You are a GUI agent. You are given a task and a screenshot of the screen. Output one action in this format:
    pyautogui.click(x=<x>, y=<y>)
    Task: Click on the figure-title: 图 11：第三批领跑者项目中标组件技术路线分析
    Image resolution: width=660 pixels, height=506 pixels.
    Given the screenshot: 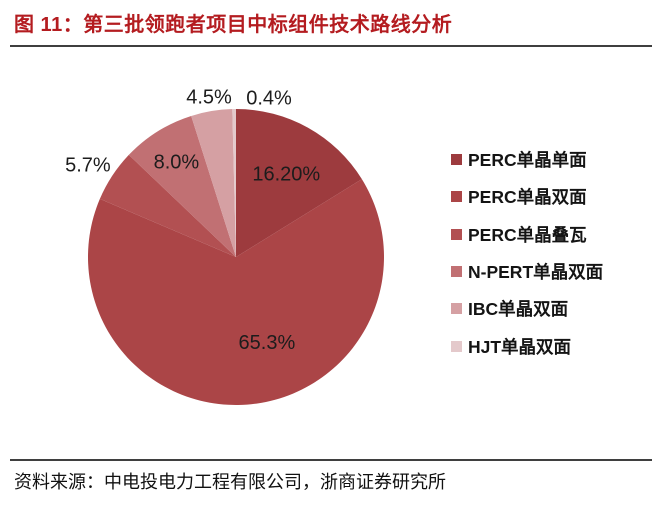 What is the action you would take?
    pyautogui.click(x=233, y=22)
    